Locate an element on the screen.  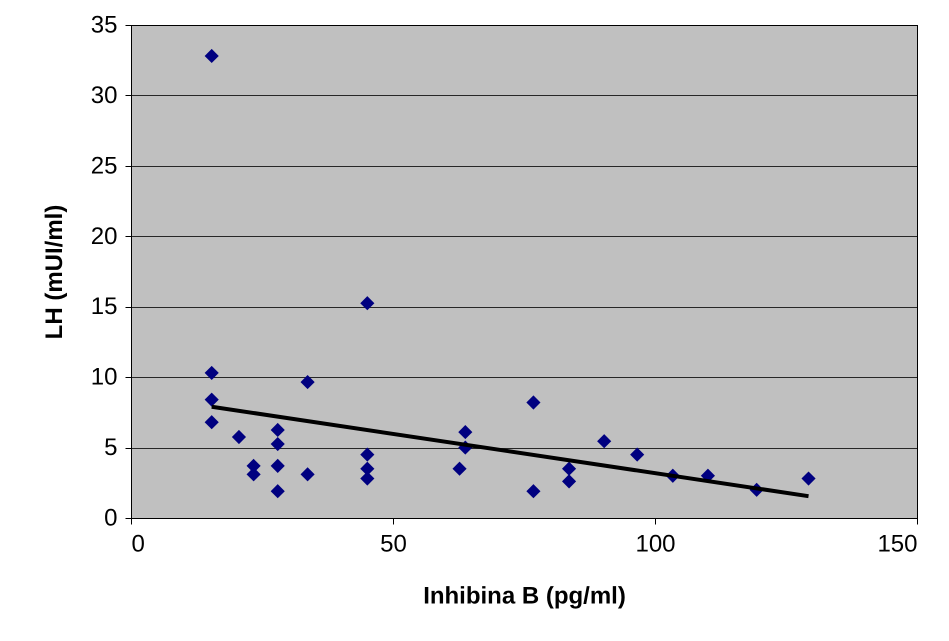
y-tick-label: 15 is located at coordinates (104, 306).